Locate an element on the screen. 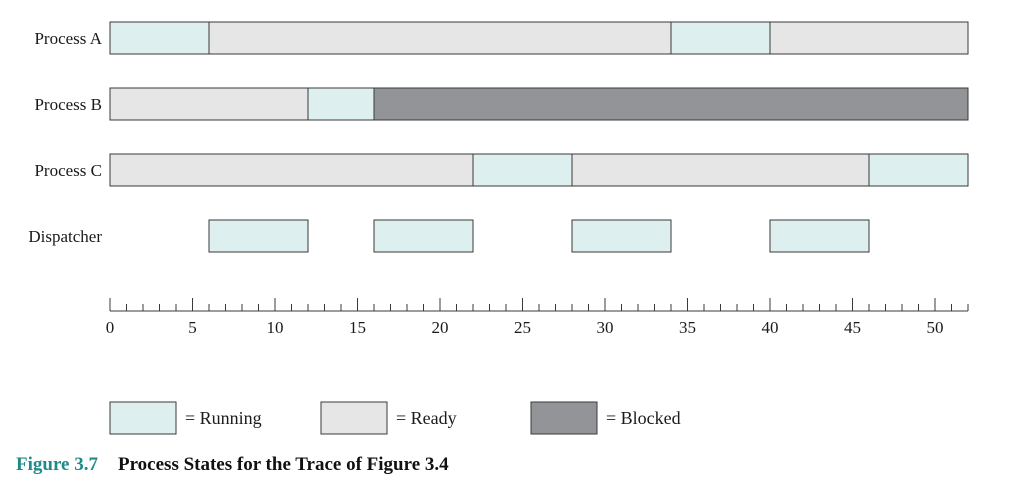  row-label: Process B is located at coordinates (68, 104).